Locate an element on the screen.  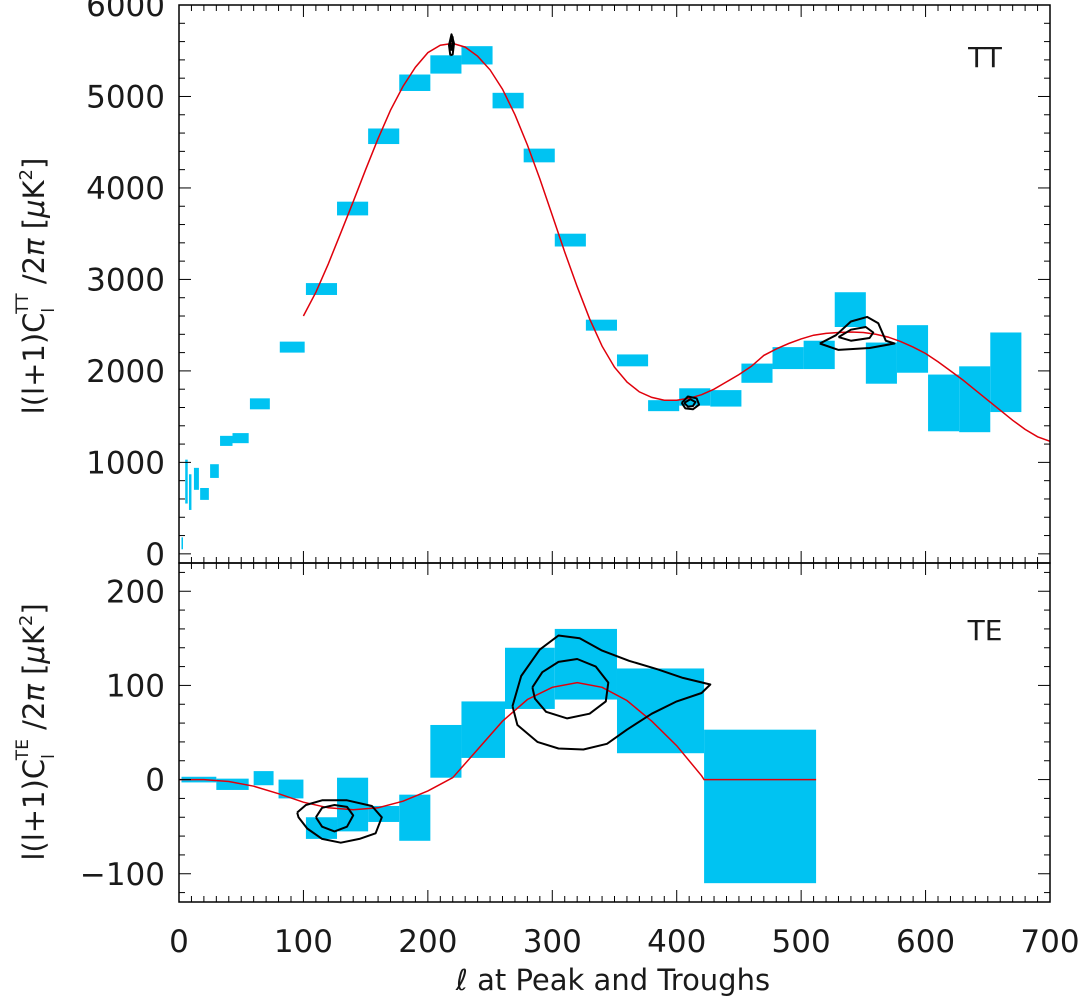
tt-ylabel-sup: TT is located at coordinates (23, 304).